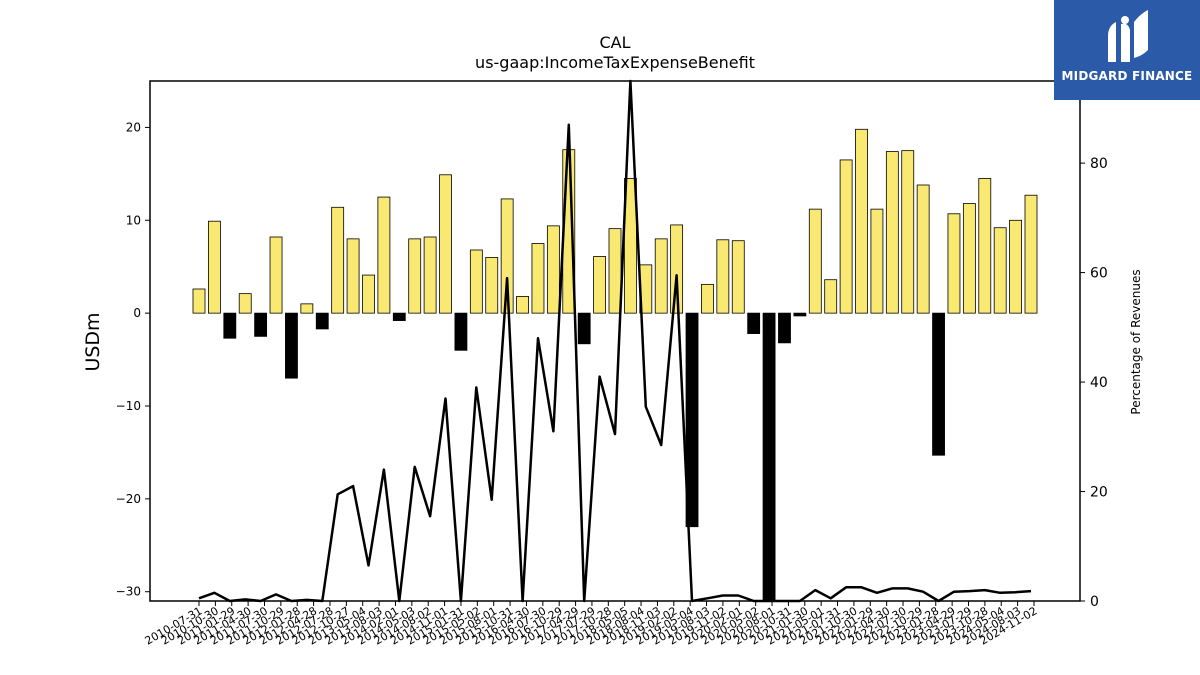 The image size is (1200, 675). What do you see at coordinates (137, 313) in the screenshot?
I see `y-tick-label: 0` at bounding box center [137, 313].